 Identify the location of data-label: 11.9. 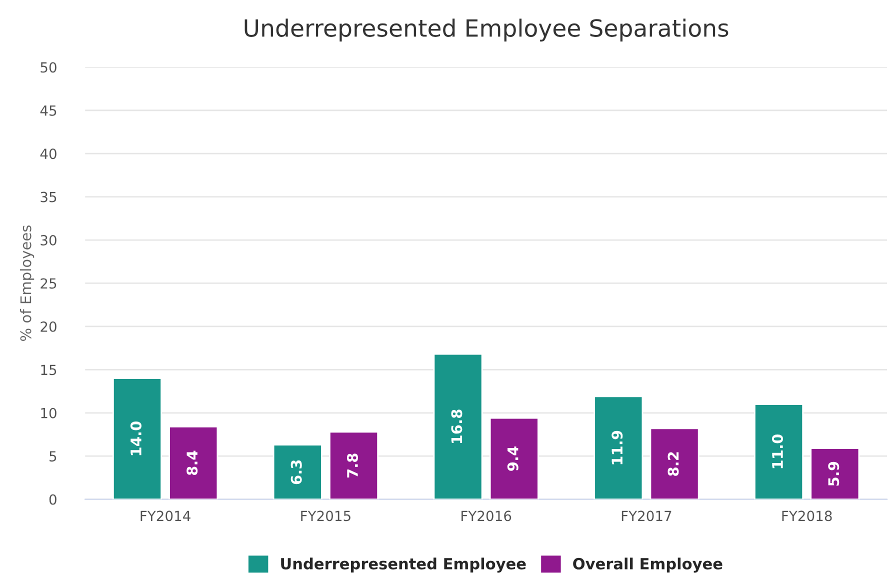
(617, 447).